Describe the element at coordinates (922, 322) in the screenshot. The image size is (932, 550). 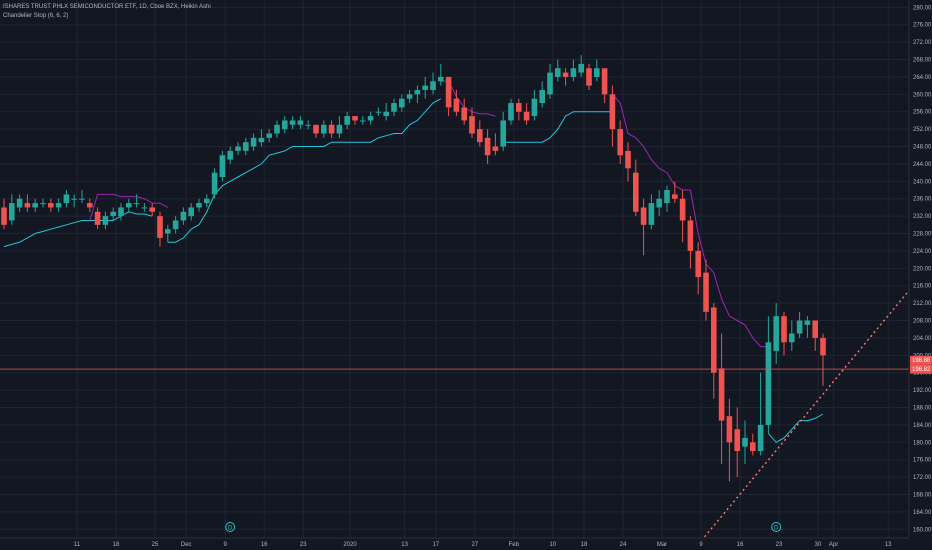
I see `y-tick-label: 208.00` at that location.